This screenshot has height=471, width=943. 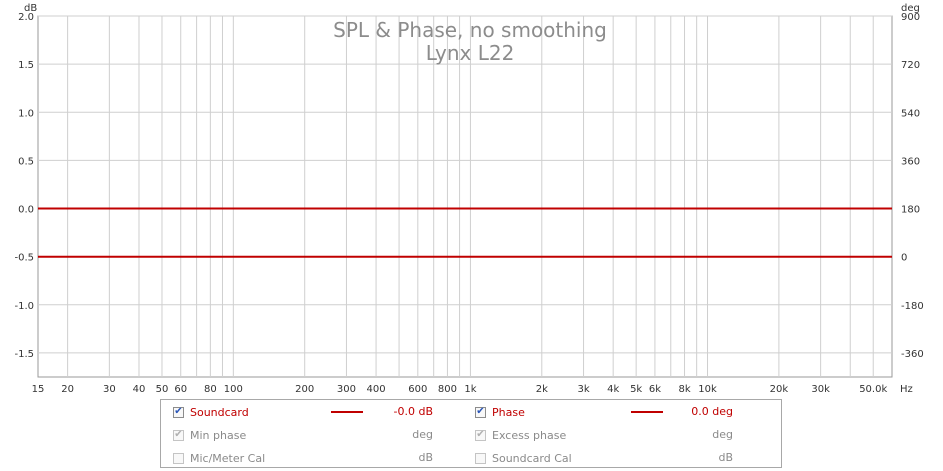 I want to click on legend-item-soundcard: ✔ Soundcard, so click(x=211, y=412).